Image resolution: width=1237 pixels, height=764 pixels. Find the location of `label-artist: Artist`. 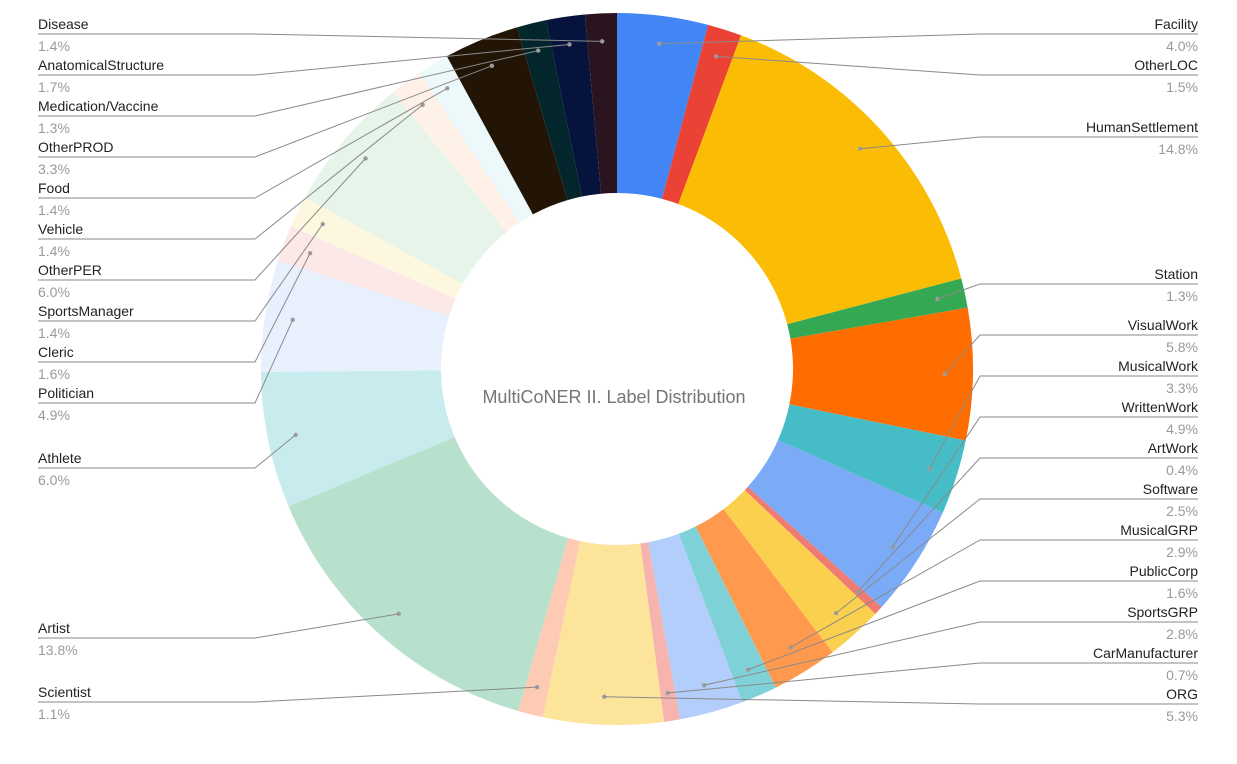

label-artist: Artist is located at coordinates (54, 628).